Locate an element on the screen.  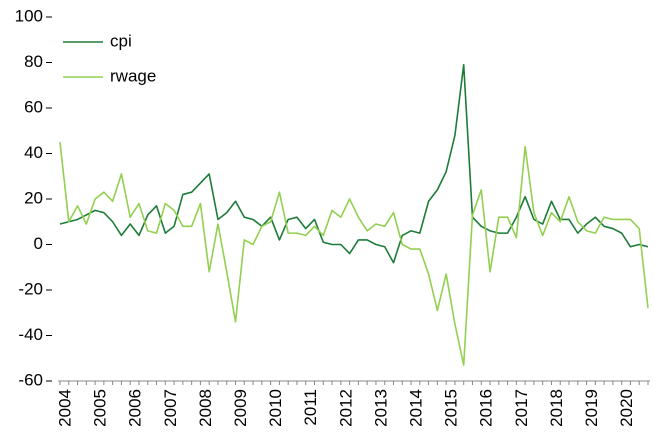
y-tick-label: -40 is located at coordinates (30, 334).